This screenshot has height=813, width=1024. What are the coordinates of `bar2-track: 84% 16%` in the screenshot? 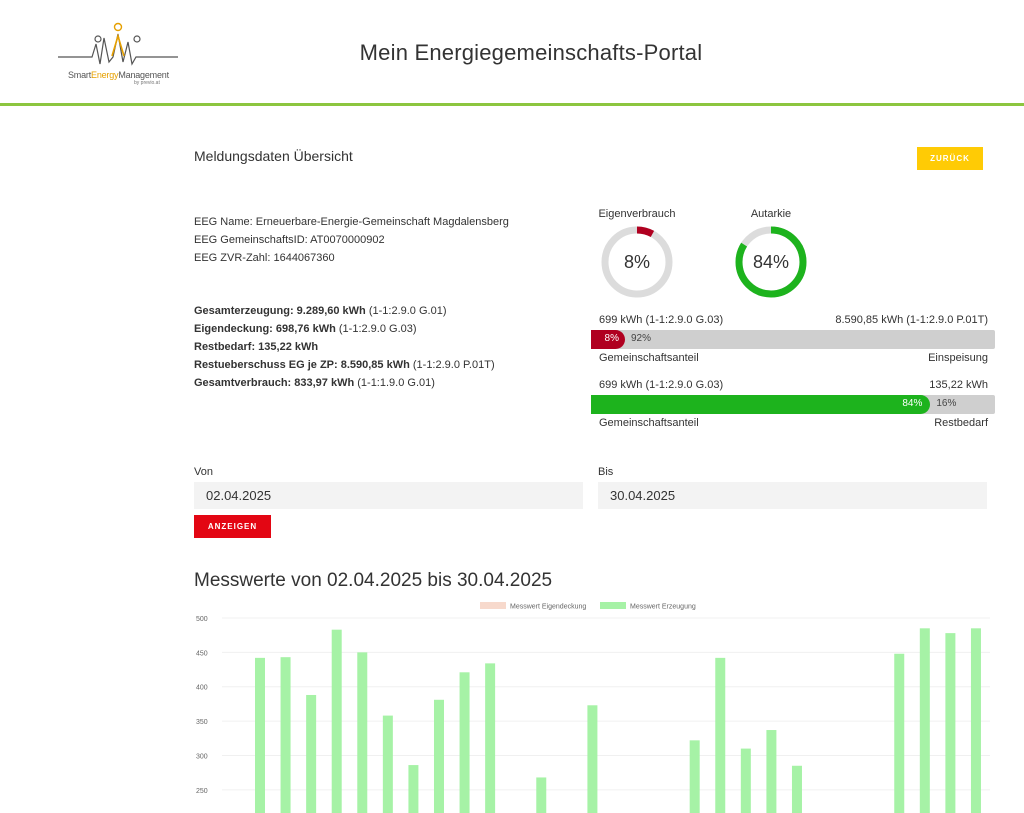 It's located at (793, 404).